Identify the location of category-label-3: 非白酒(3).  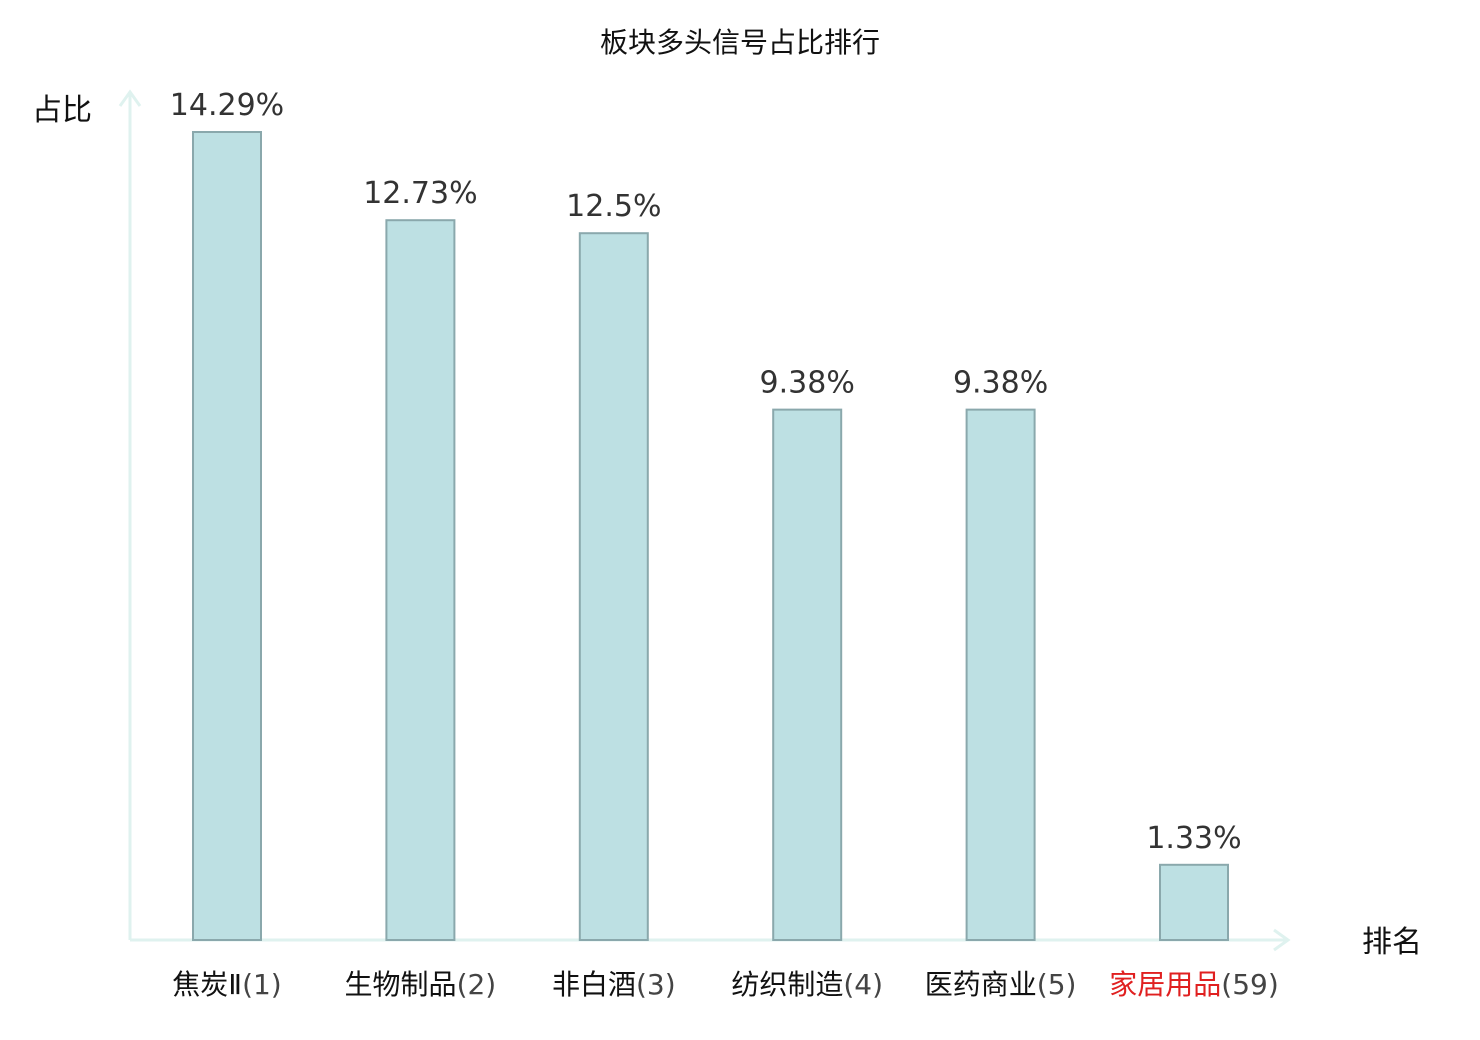
(614, 984).